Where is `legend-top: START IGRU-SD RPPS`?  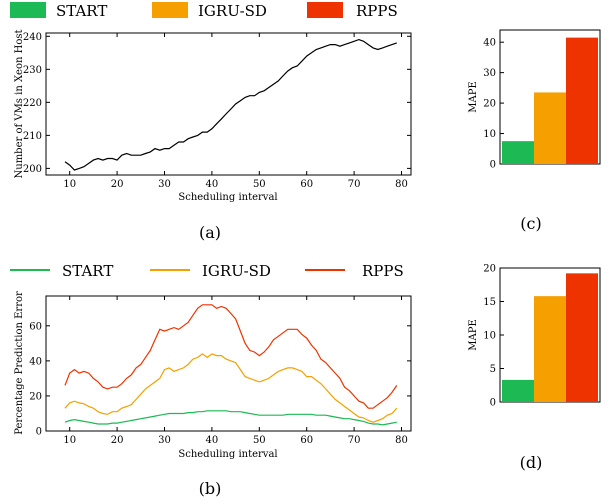 legend-top: START IGRU-SD RPPS is located at coordinates (204, 11).